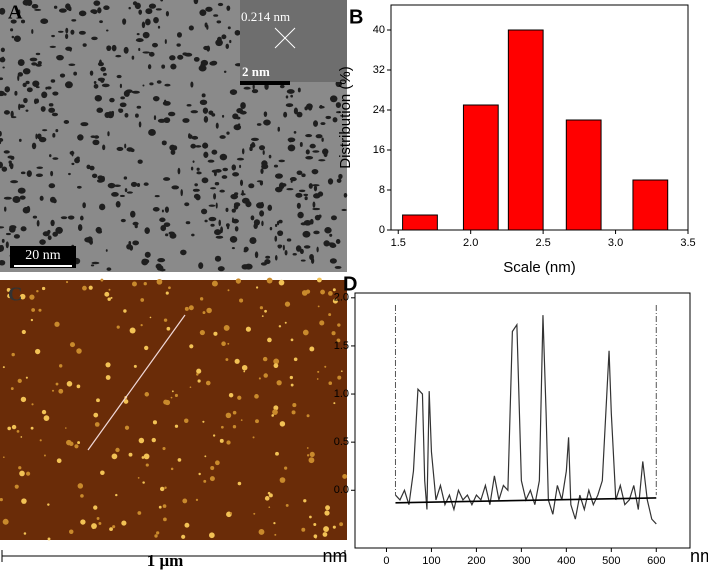  What do you see at coordinates (542, 243) in the screenshot?
I see `x-tick-label: 2.5` at bounding box center [542, 243].